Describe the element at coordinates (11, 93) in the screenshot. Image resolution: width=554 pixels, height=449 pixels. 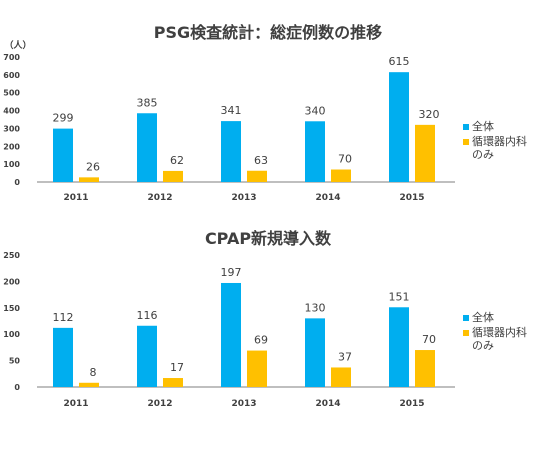
I see `y-tick-label: 500` at that location.